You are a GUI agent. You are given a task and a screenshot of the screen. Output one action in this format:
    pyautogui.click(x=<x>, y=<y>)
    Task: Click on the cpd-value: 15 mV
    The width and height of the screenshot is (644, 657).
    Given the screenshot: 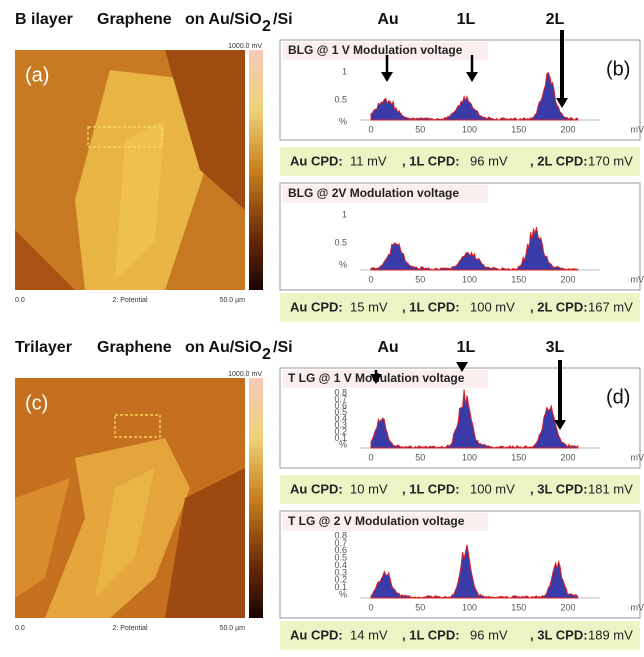 What is the action you would take?
    pyautogui.click(x=369, y=306)
    